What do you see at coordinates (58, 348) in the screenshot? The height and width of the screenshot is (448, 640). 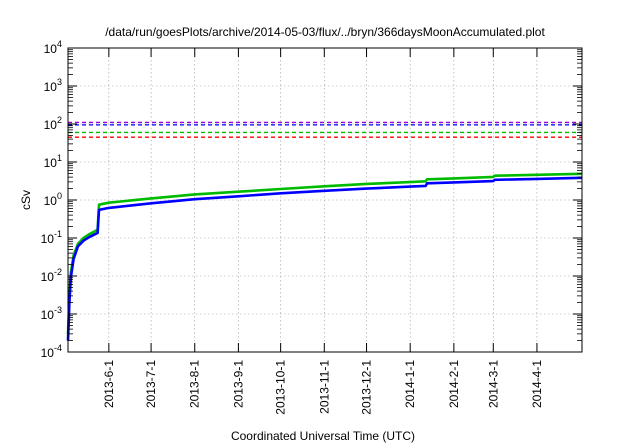 I see `y-tick-exponent: -4` at bounding box center [58, 348].